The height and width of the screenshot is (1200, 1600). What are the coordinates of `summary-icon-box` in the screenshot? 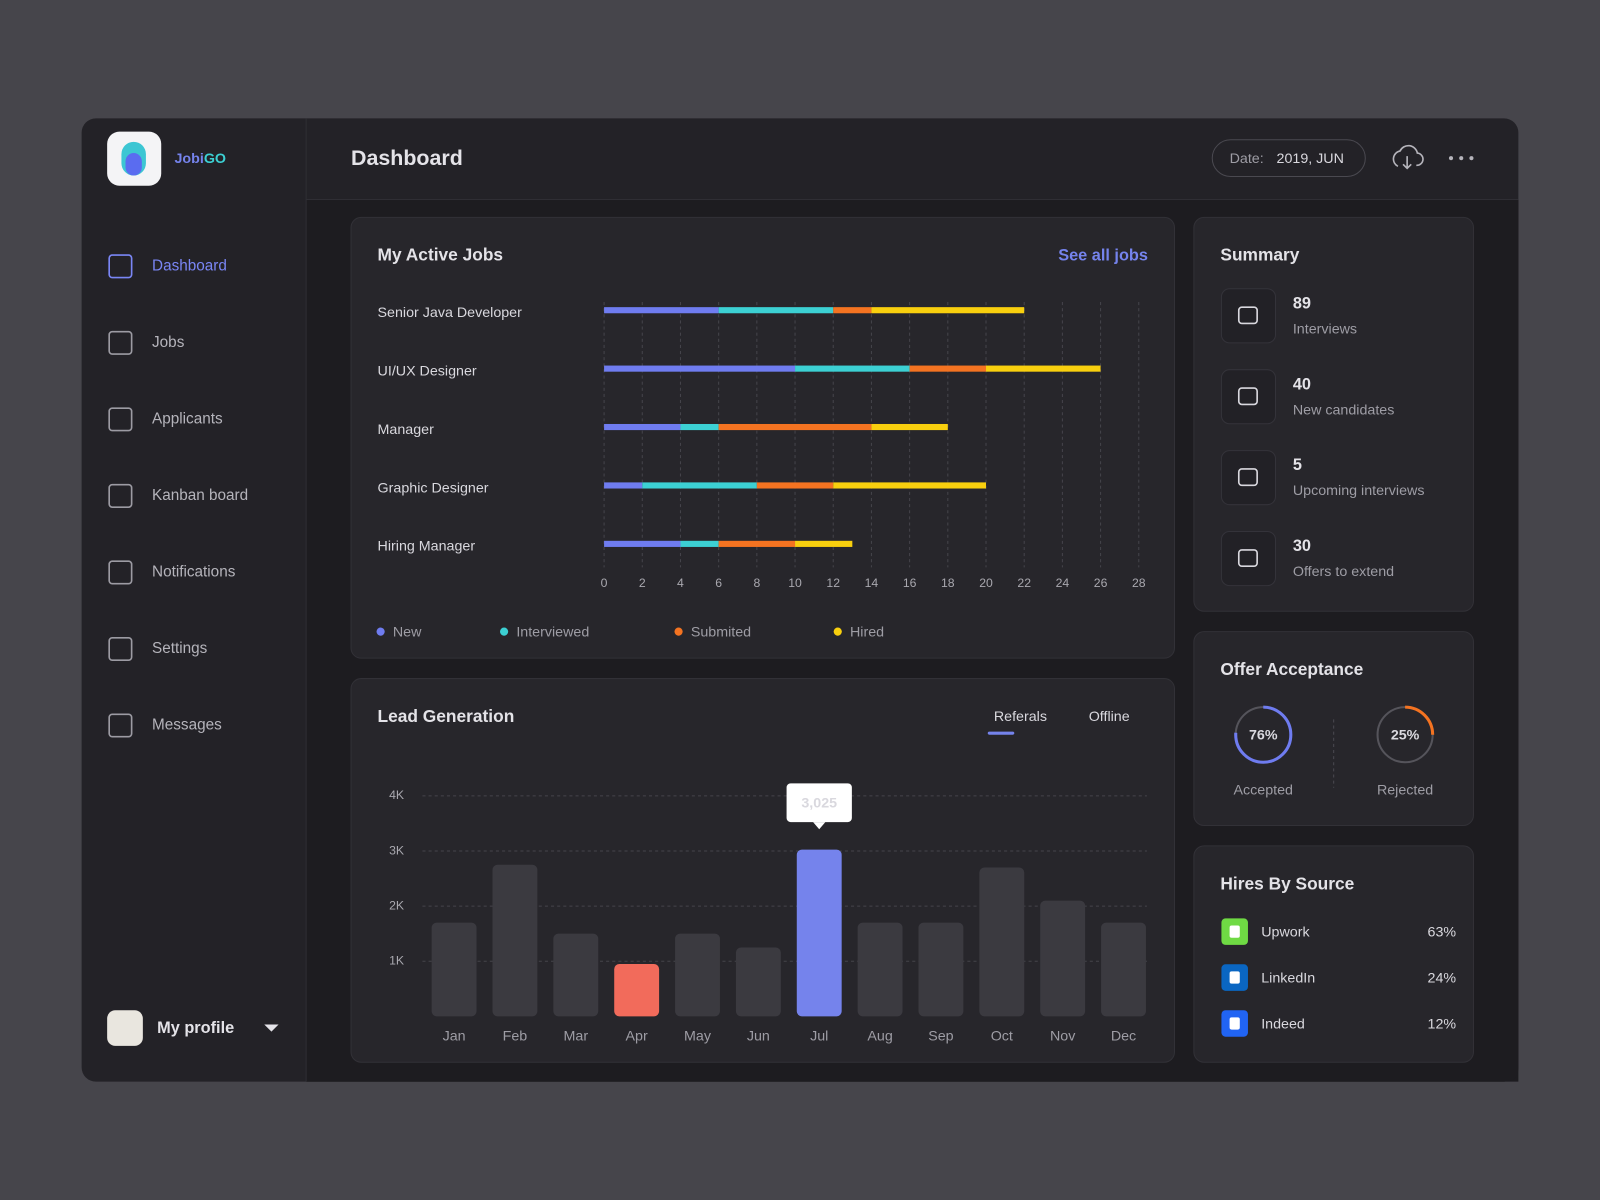 It's located at (1248, 478).